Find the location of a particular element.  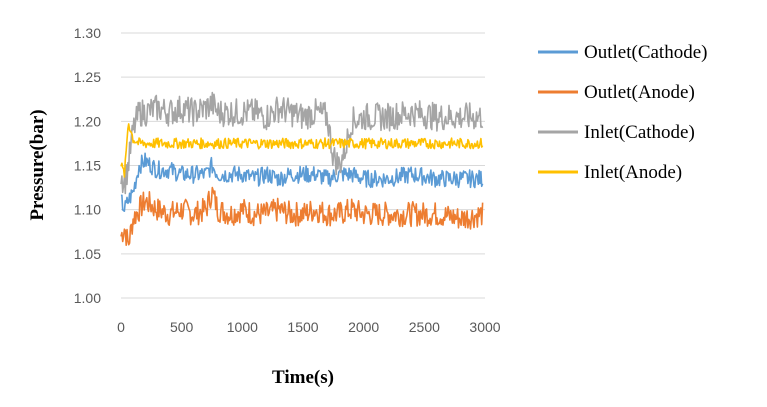

y-axis-ticks: 1.00 1.05 1.10 1.15 1.20 1.25 1.30 is located at coordinates (87, 165).